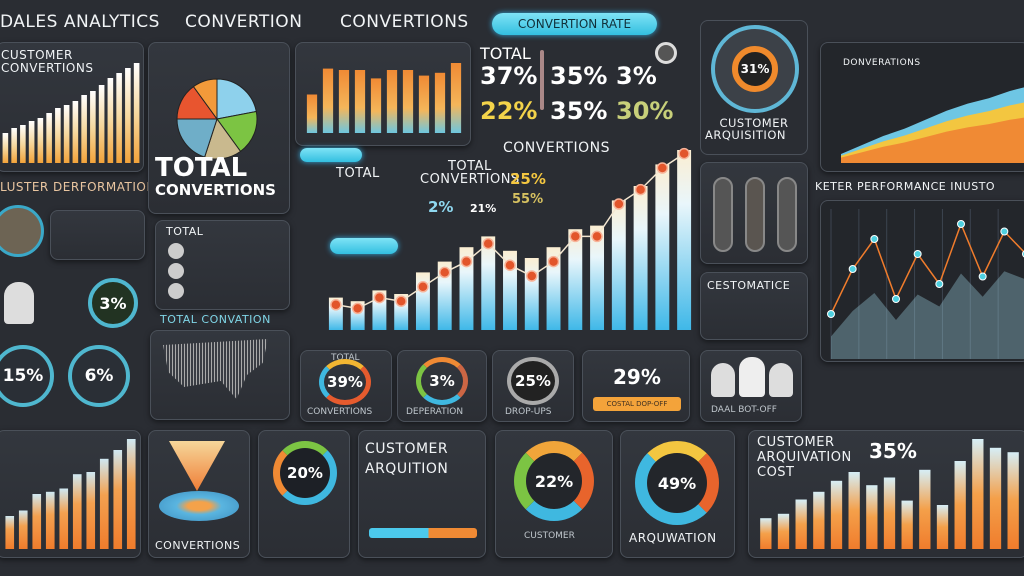  I want to click on settings-knob-icon, so click(666, 53).